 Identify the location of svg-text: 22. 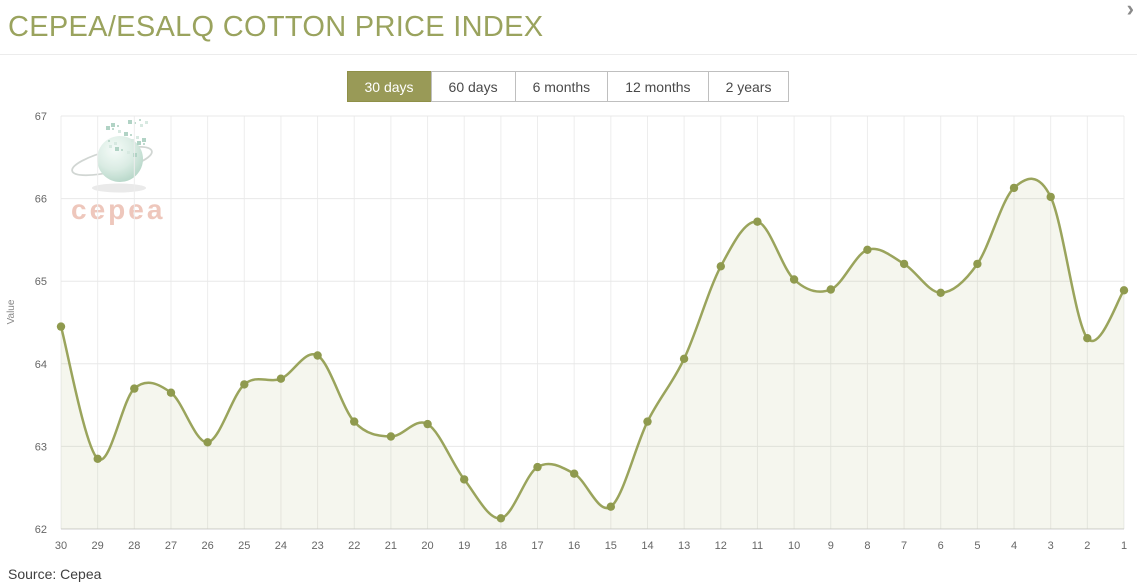
(354, 546).